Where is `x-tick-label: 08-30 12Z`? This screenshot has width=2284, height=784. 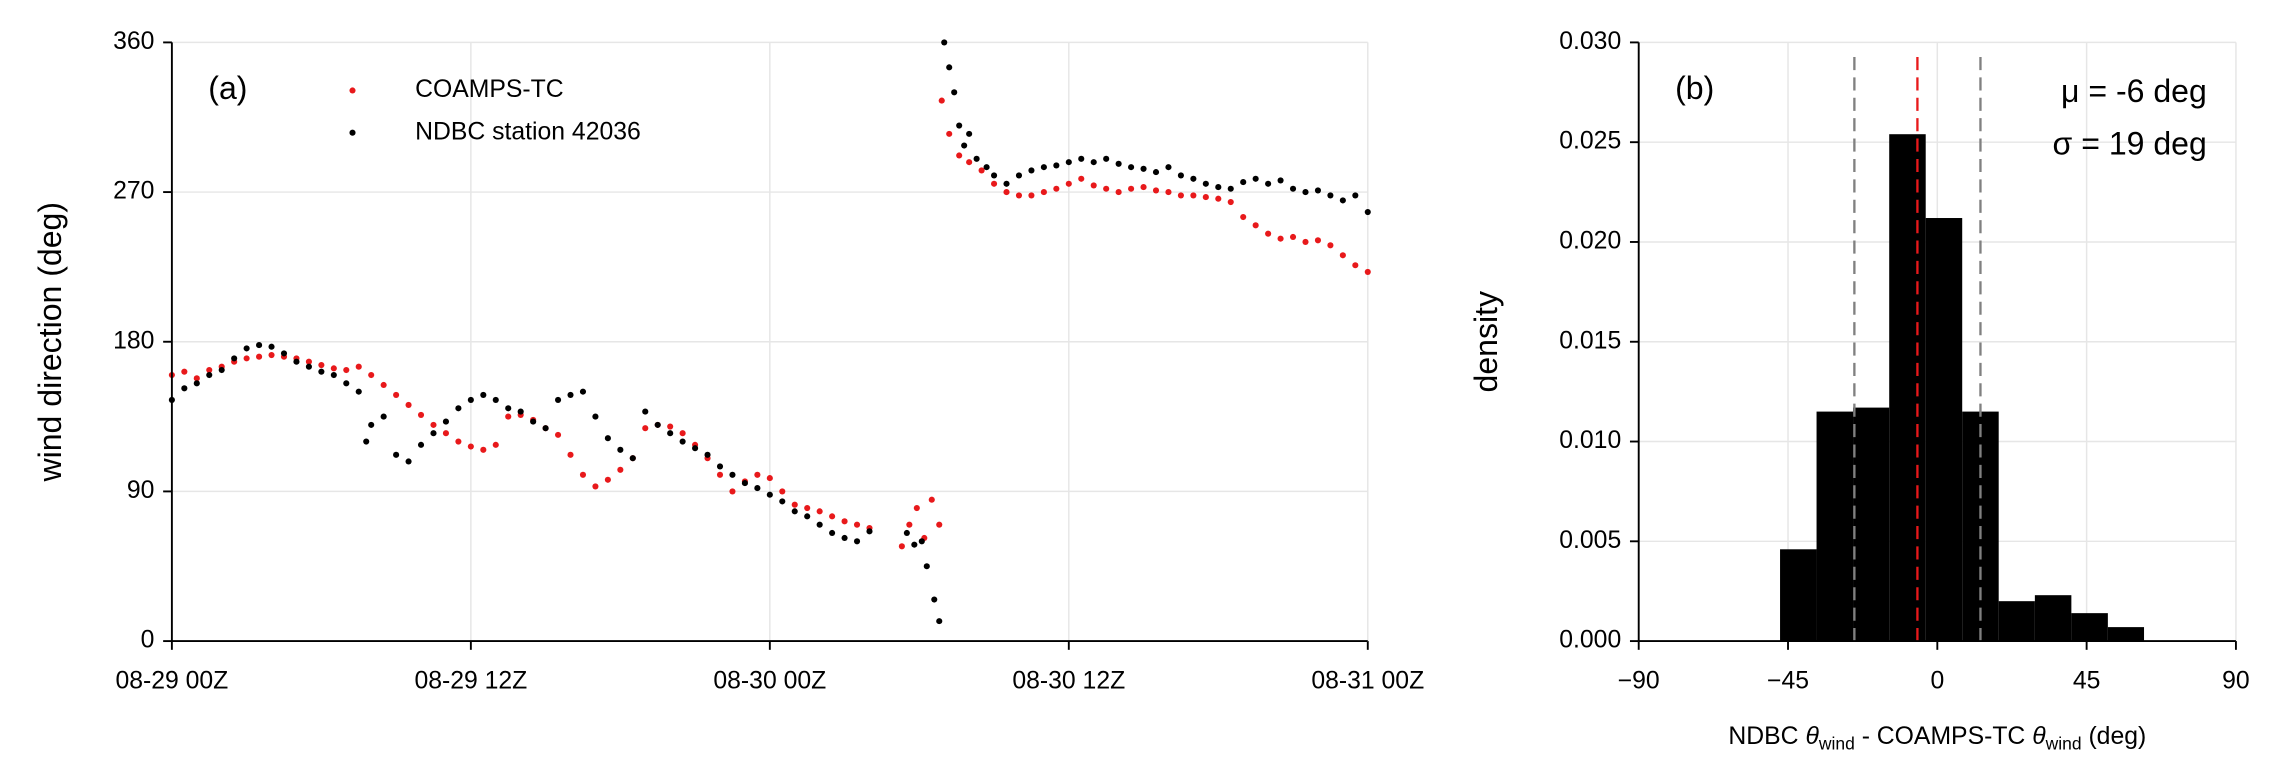
x-tick-label: 08-30 12Z is located at coordinates (1068, 680).